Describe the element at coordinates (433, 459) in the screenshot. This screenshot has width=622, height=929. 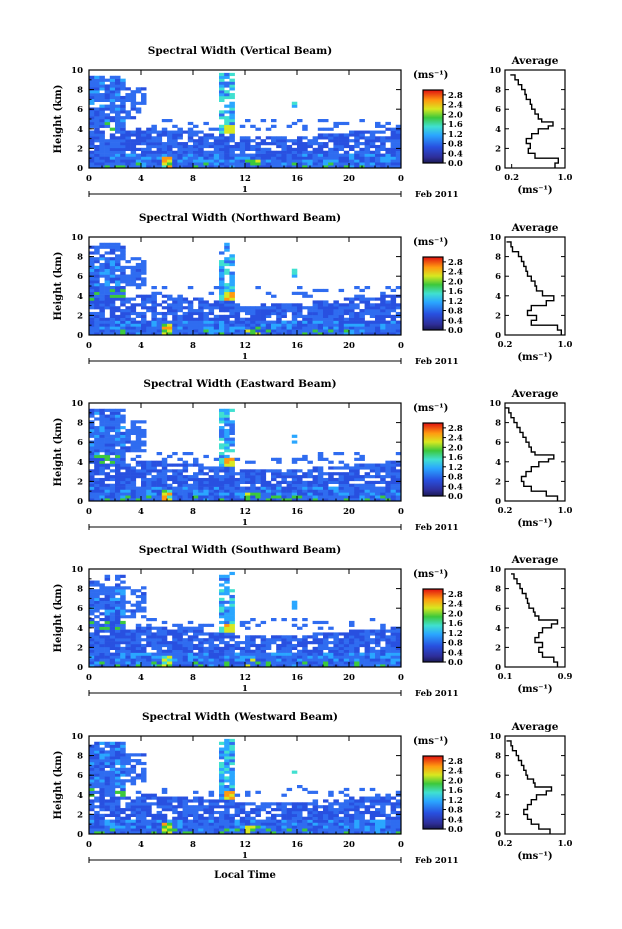
I see `colorbar` at that location.